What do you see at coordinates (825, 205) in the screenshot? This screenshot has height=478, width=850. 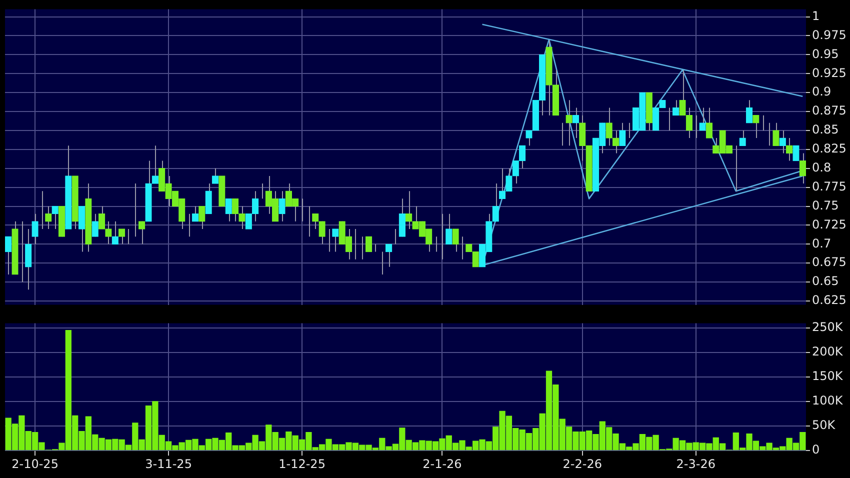 I see `y-tick-label: 0.75` at bounding box center [825, 205].